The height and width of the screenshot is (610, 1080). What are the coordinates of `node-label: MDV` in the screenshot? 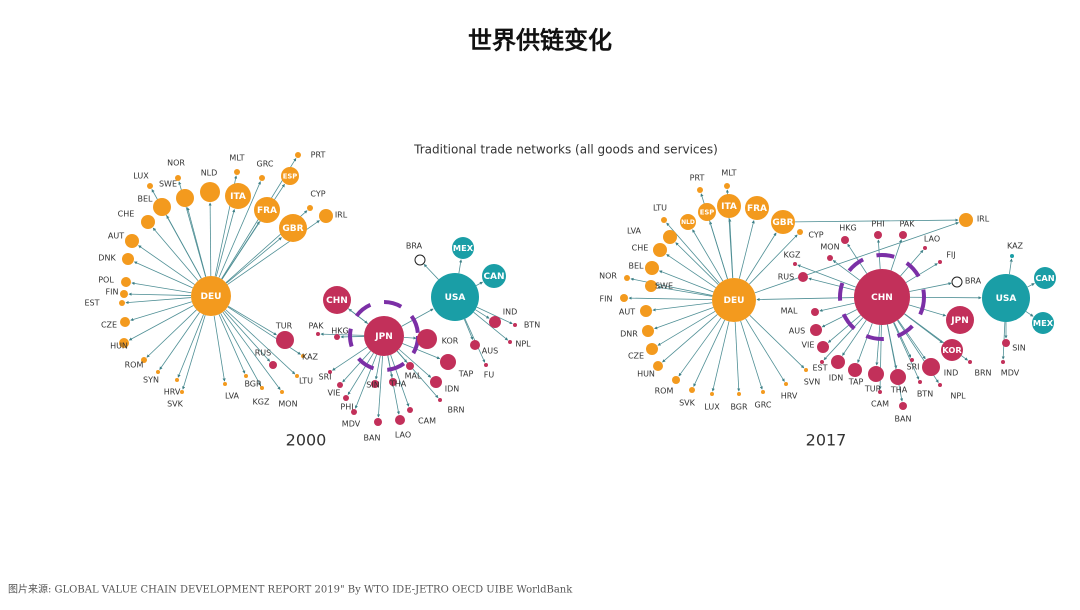 It's located at (351, 424).